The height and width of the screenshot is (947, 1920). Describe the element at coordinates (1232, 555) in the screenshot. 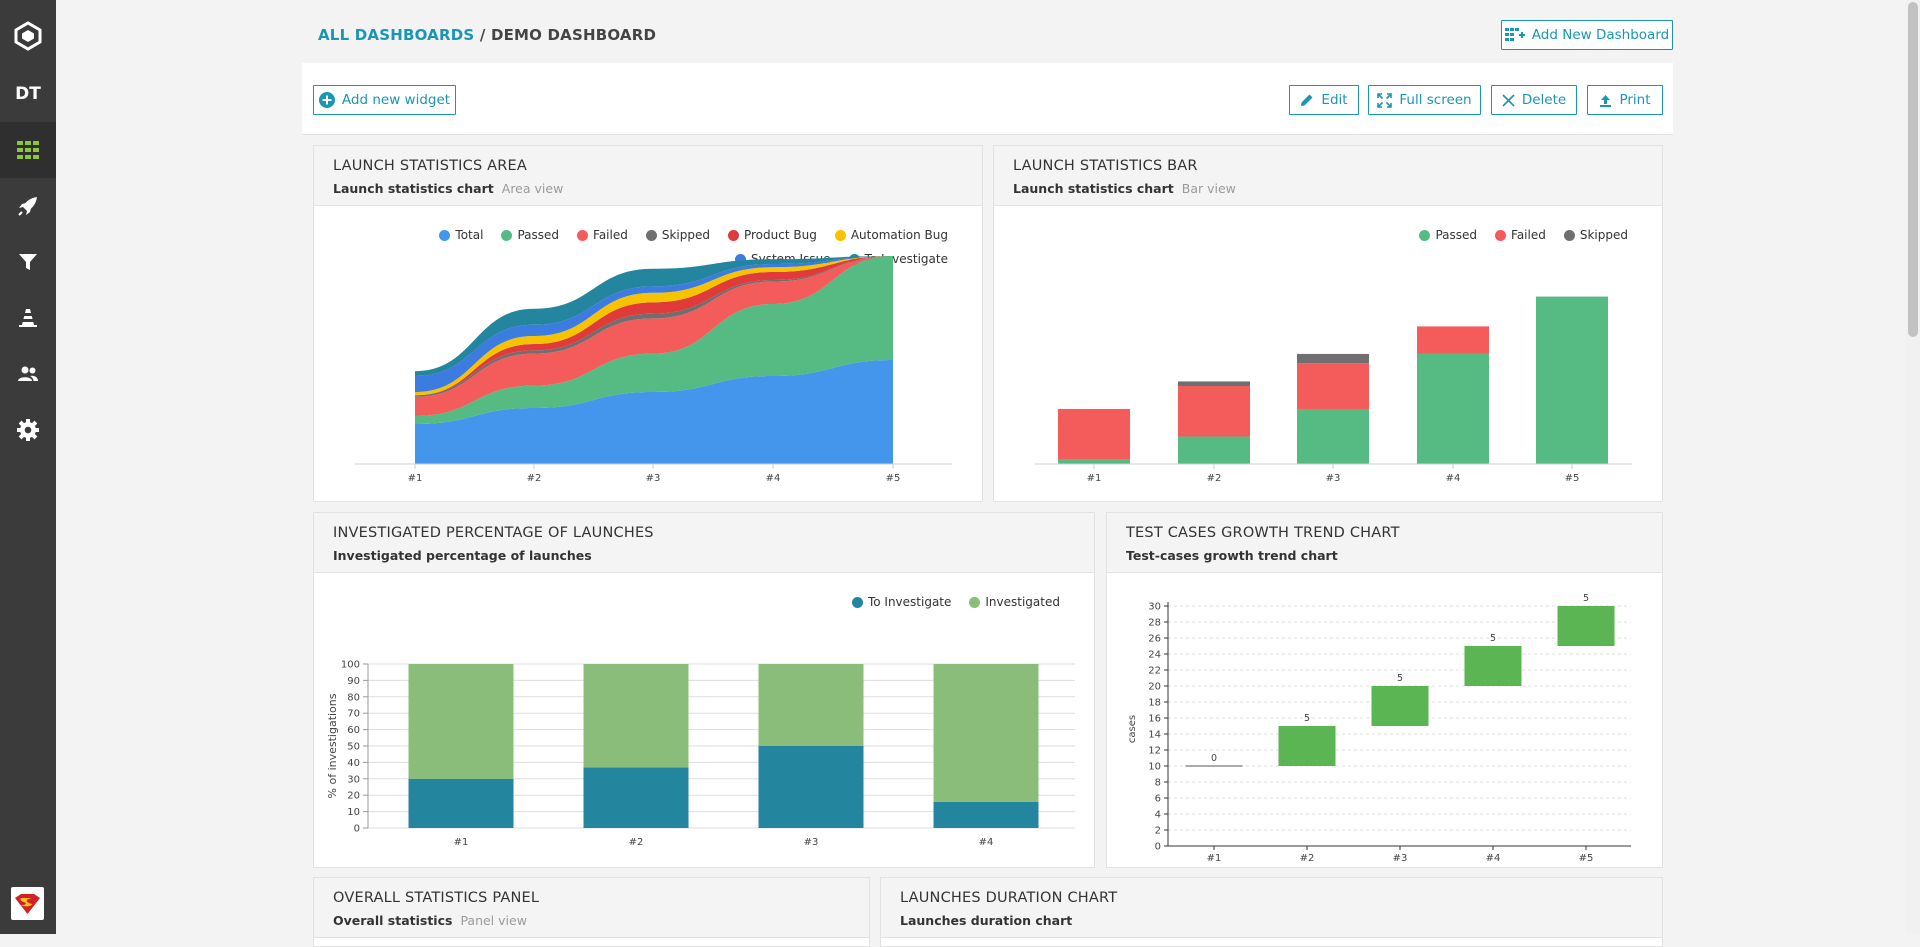

I see `widget-subtitle: Test-cases growth trend chart` at that location.